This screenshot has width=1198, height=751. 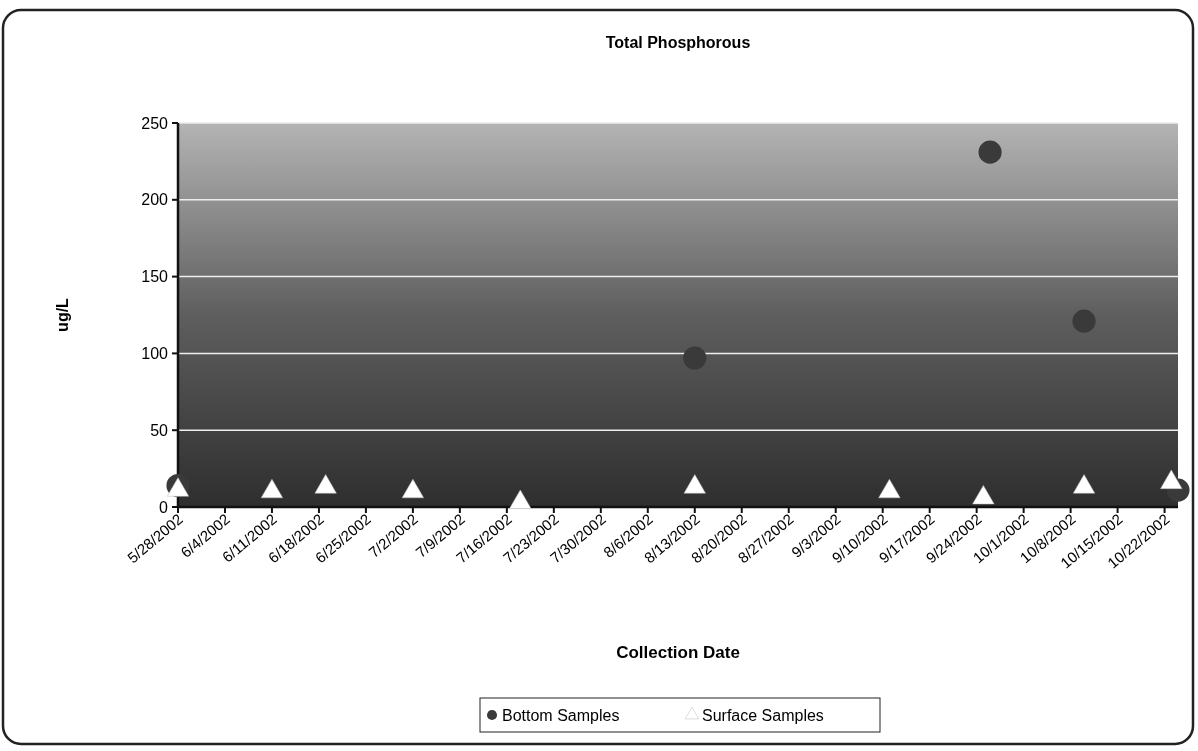 What do you see at coordinates (561, 715) in the screenshot?
I see `legend-label: Bottom Samples` at bounding box center [561, 715].